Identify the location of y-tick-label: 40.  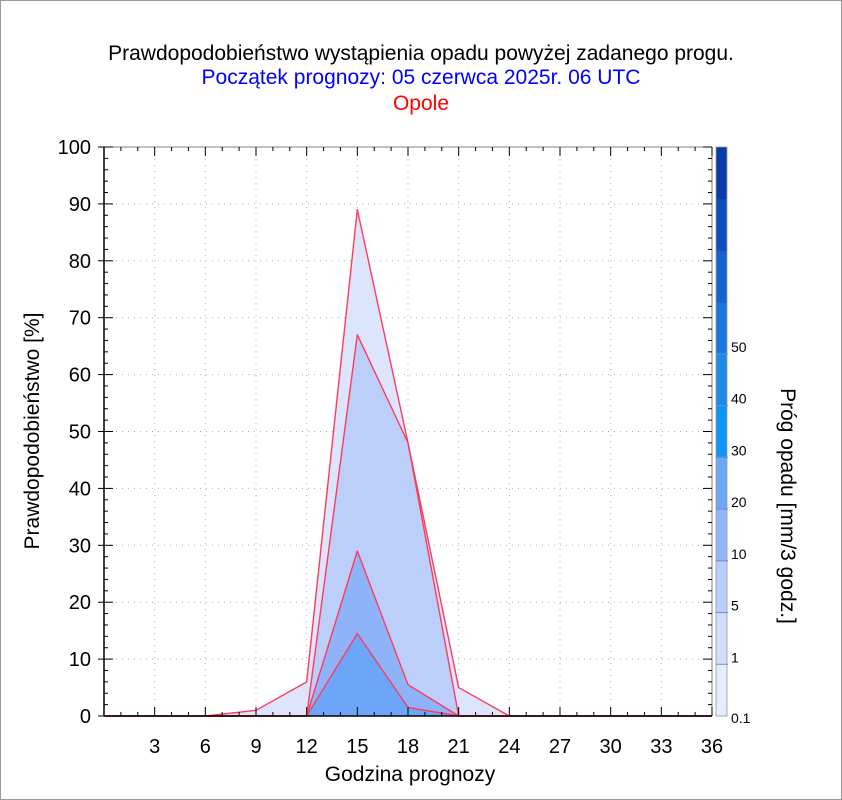
(80, 489).